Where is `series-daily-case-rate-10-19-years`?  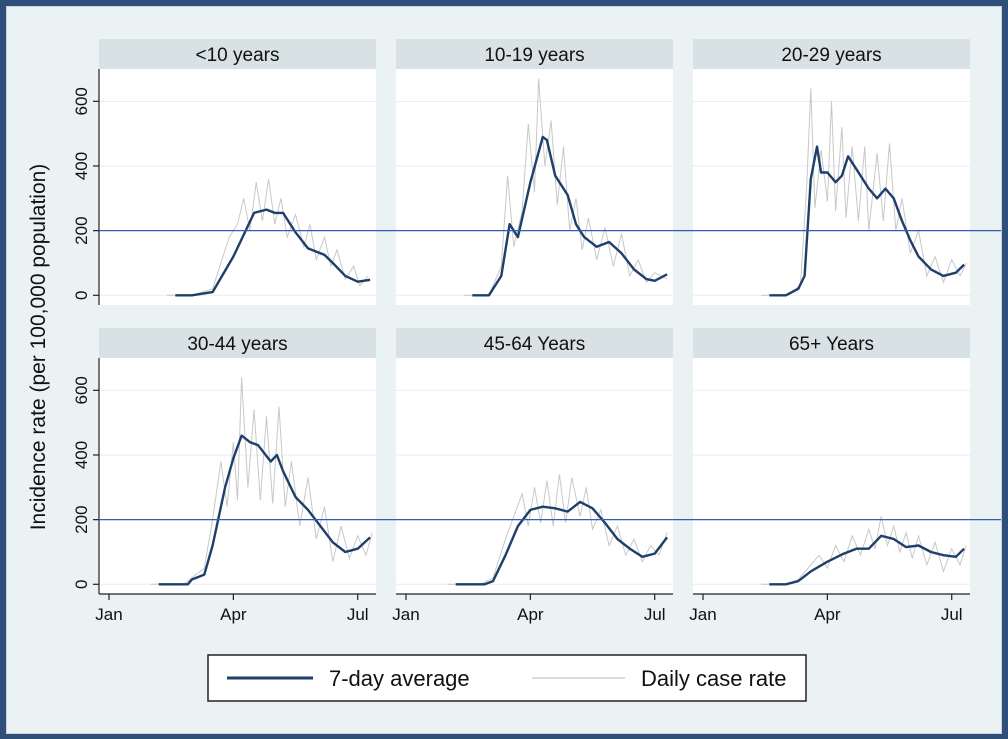 series-daily-case-rate-10-19-years is located at coordinates (566, 187).